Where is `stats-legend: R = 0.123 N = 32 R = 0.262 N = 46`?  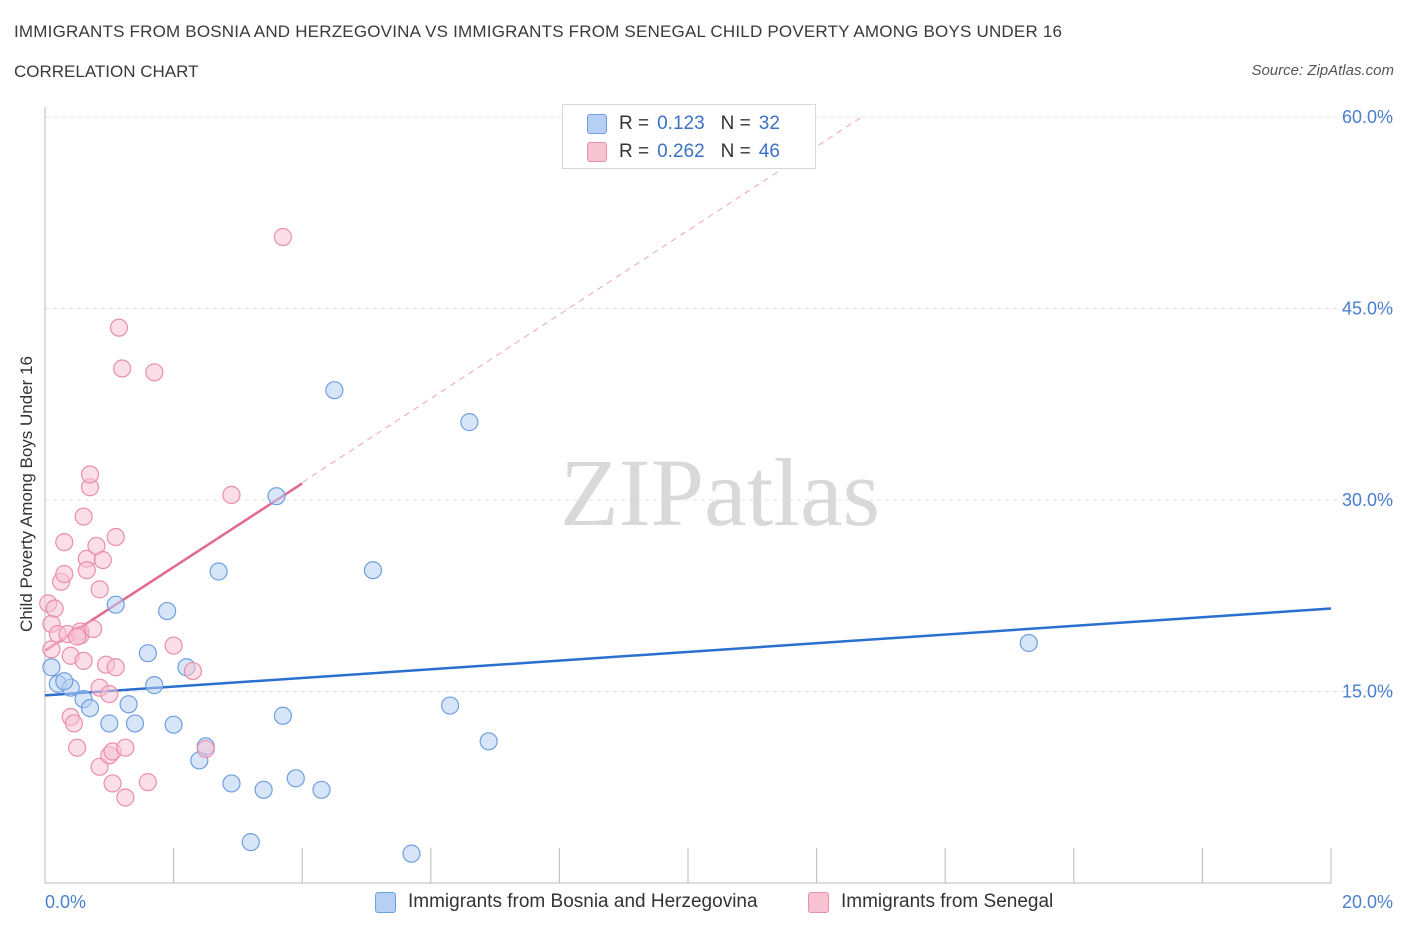 stats-legend: R = 0.123 N = 32 R = 0.262 N = 46 is located at coordinates (689, 136).